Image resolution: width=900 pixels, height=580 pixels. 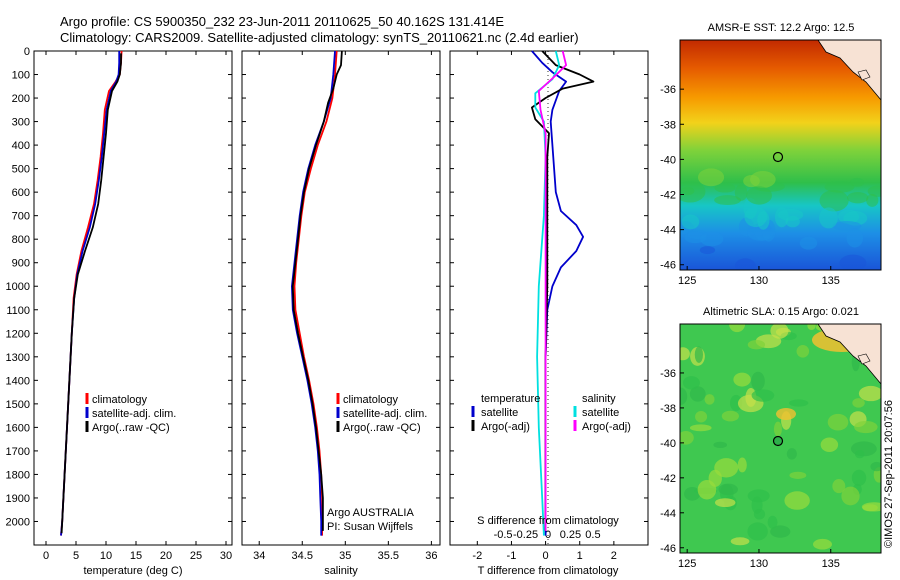 I want to click on depth-tick-label: 200, so click(x=21, y=99).